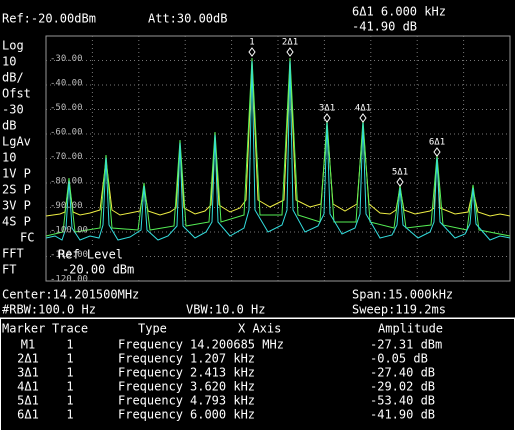  What do you see at coordinates (28, 345) in the screenshot?
I see `table-cell: M1` at bounding box center [28, 345].